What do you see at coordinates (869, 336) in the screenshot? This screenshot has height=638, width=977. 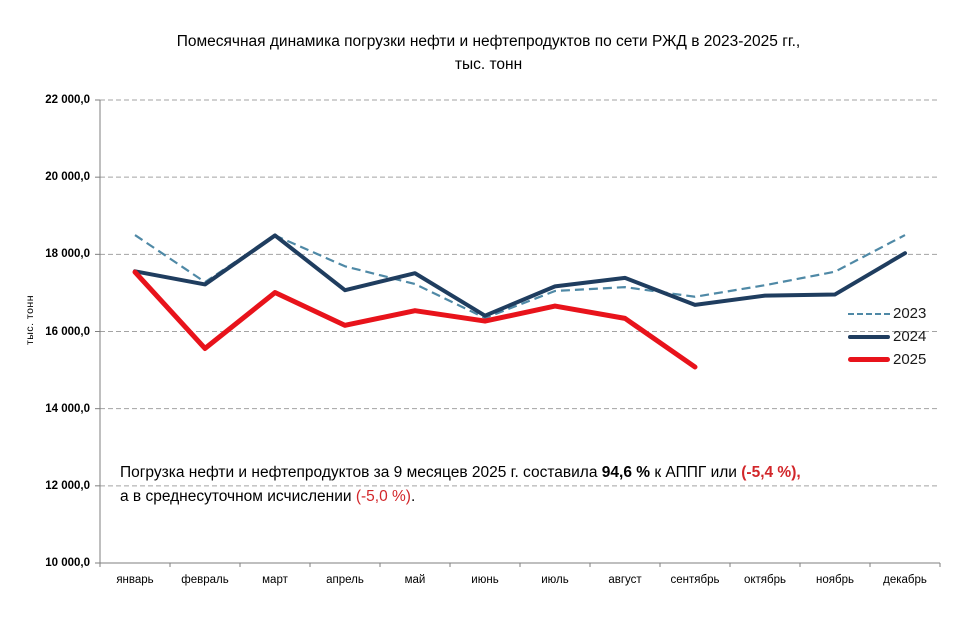 I see `legend-line-2024` at bounding box center [869, 336].